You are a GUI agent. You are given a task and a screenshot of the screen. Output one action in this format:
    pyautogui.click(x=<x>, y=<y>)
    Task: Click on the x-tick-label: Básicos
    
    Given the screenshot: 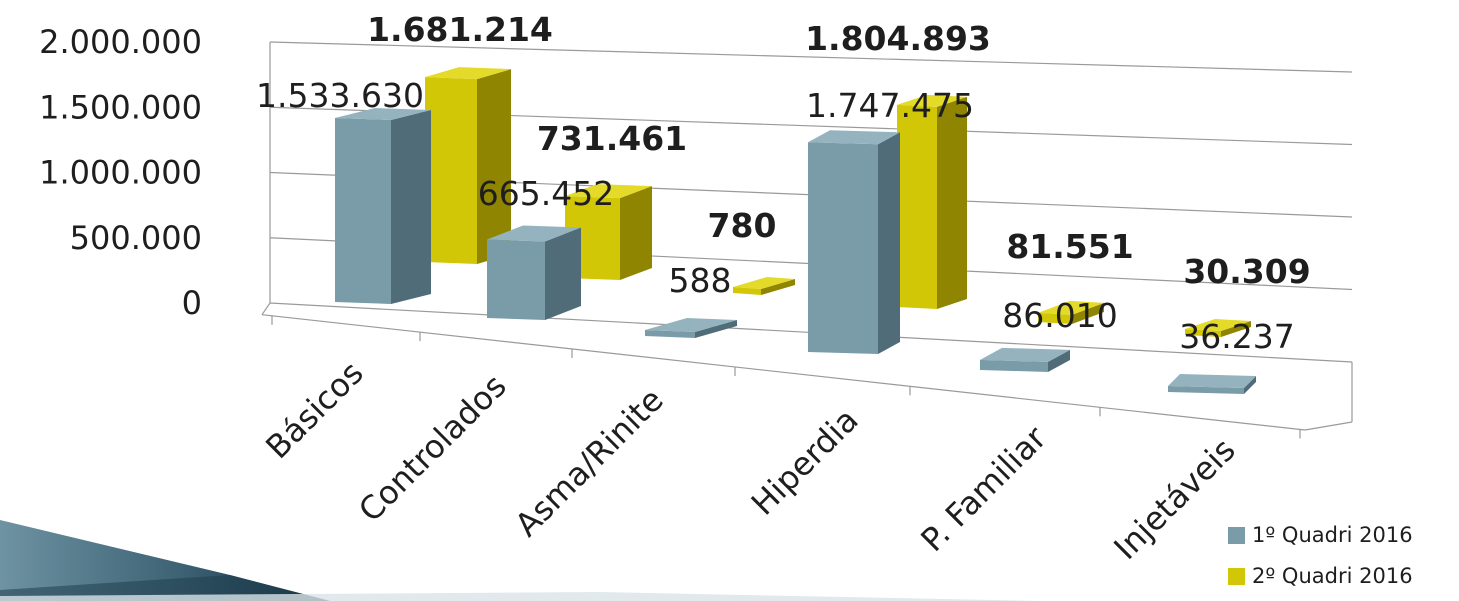 What is the action you would take?
    pyautogui.click(x=314, y=410)
    